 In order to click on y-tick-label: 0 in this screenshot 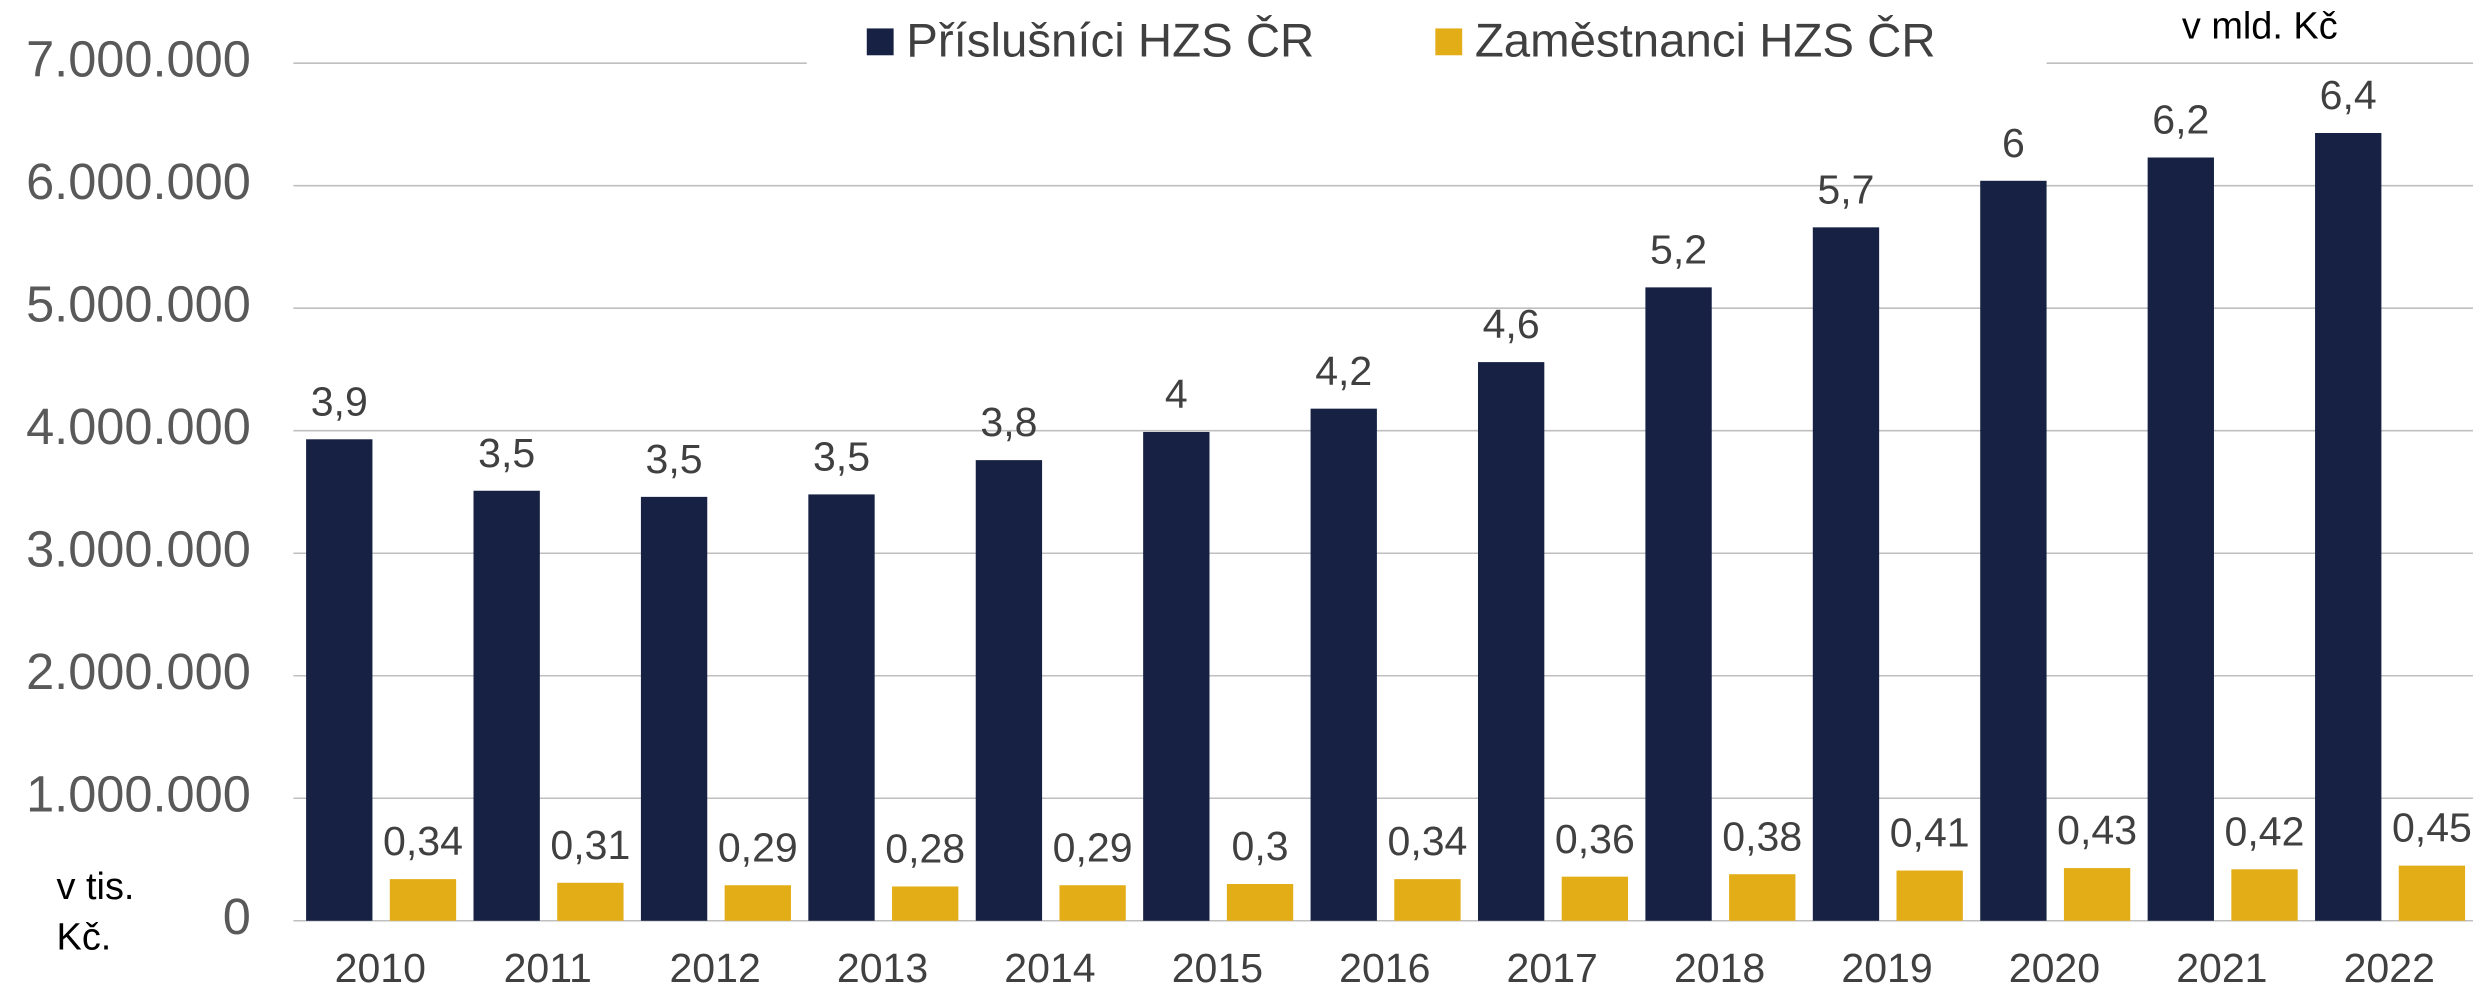, I will do `click(237, 916)`.